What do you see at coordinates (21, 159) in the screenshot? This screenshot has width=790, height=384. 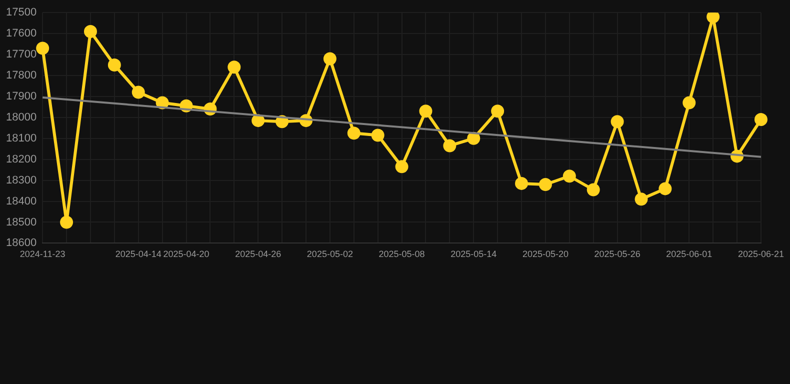 I see `y-tick-label: 18200` at bounding box center [21, 159].